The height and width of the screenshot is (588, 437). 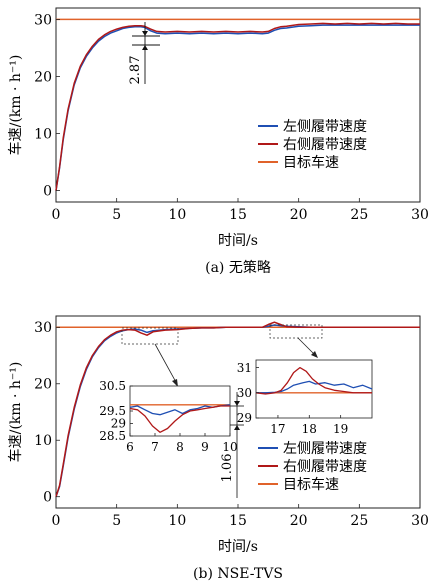 I want to click on chart-b-ytick-label-0: 0, so click(x=47, y=498).